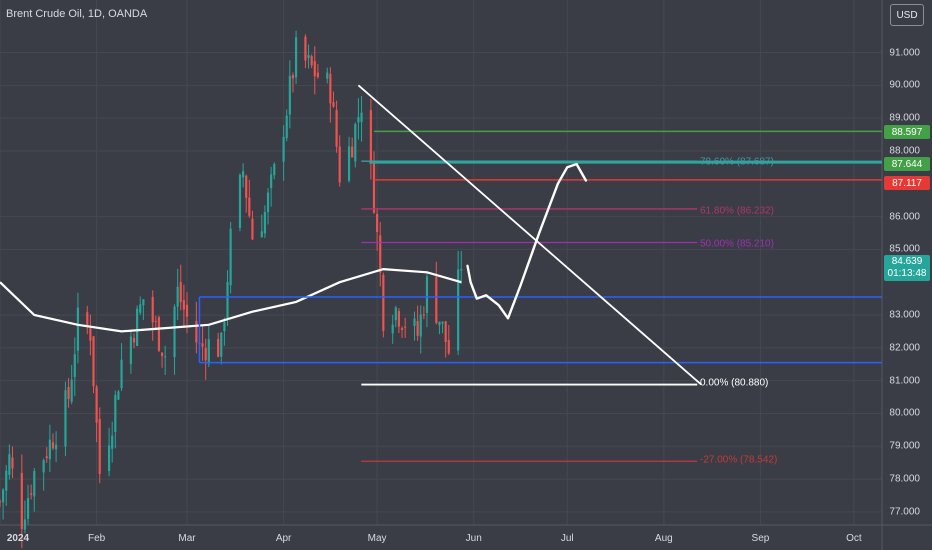 The height and width of the screenshot is (550, 932). Describe the element at coordinates (904, 413) in the screenshot. I see `price-tick-label: 80.000` at that location.